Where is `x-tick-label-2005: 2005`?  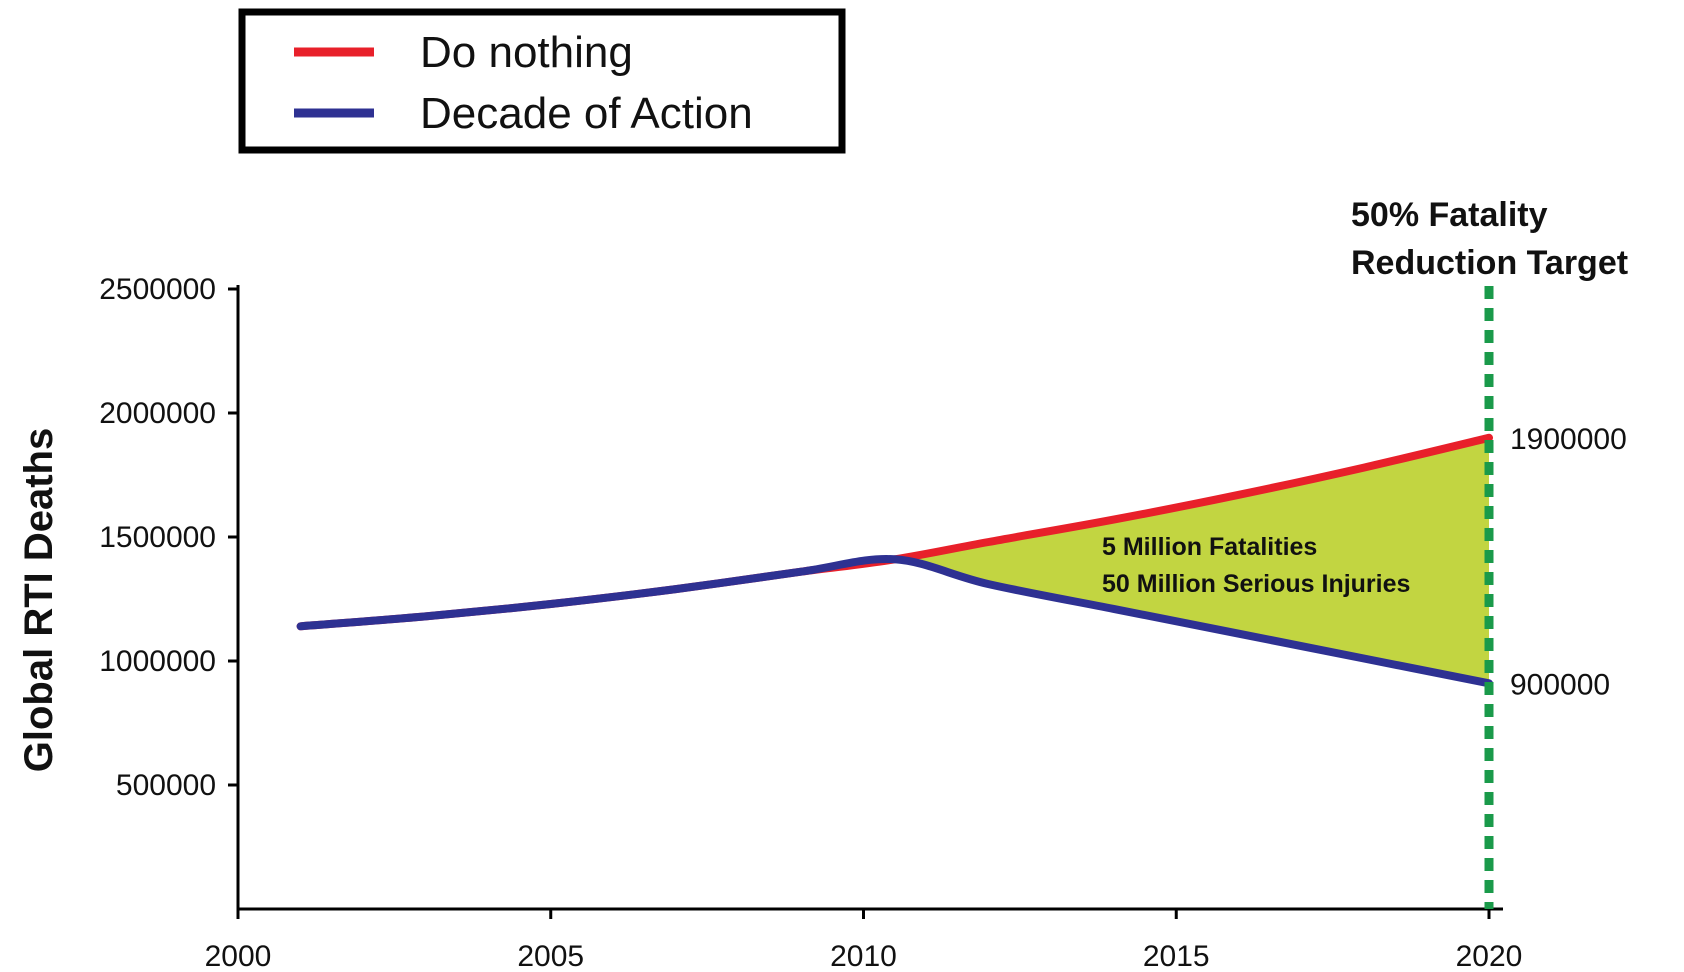 x-tick-label-2005: 2005 is located at coordinates (550, 956).